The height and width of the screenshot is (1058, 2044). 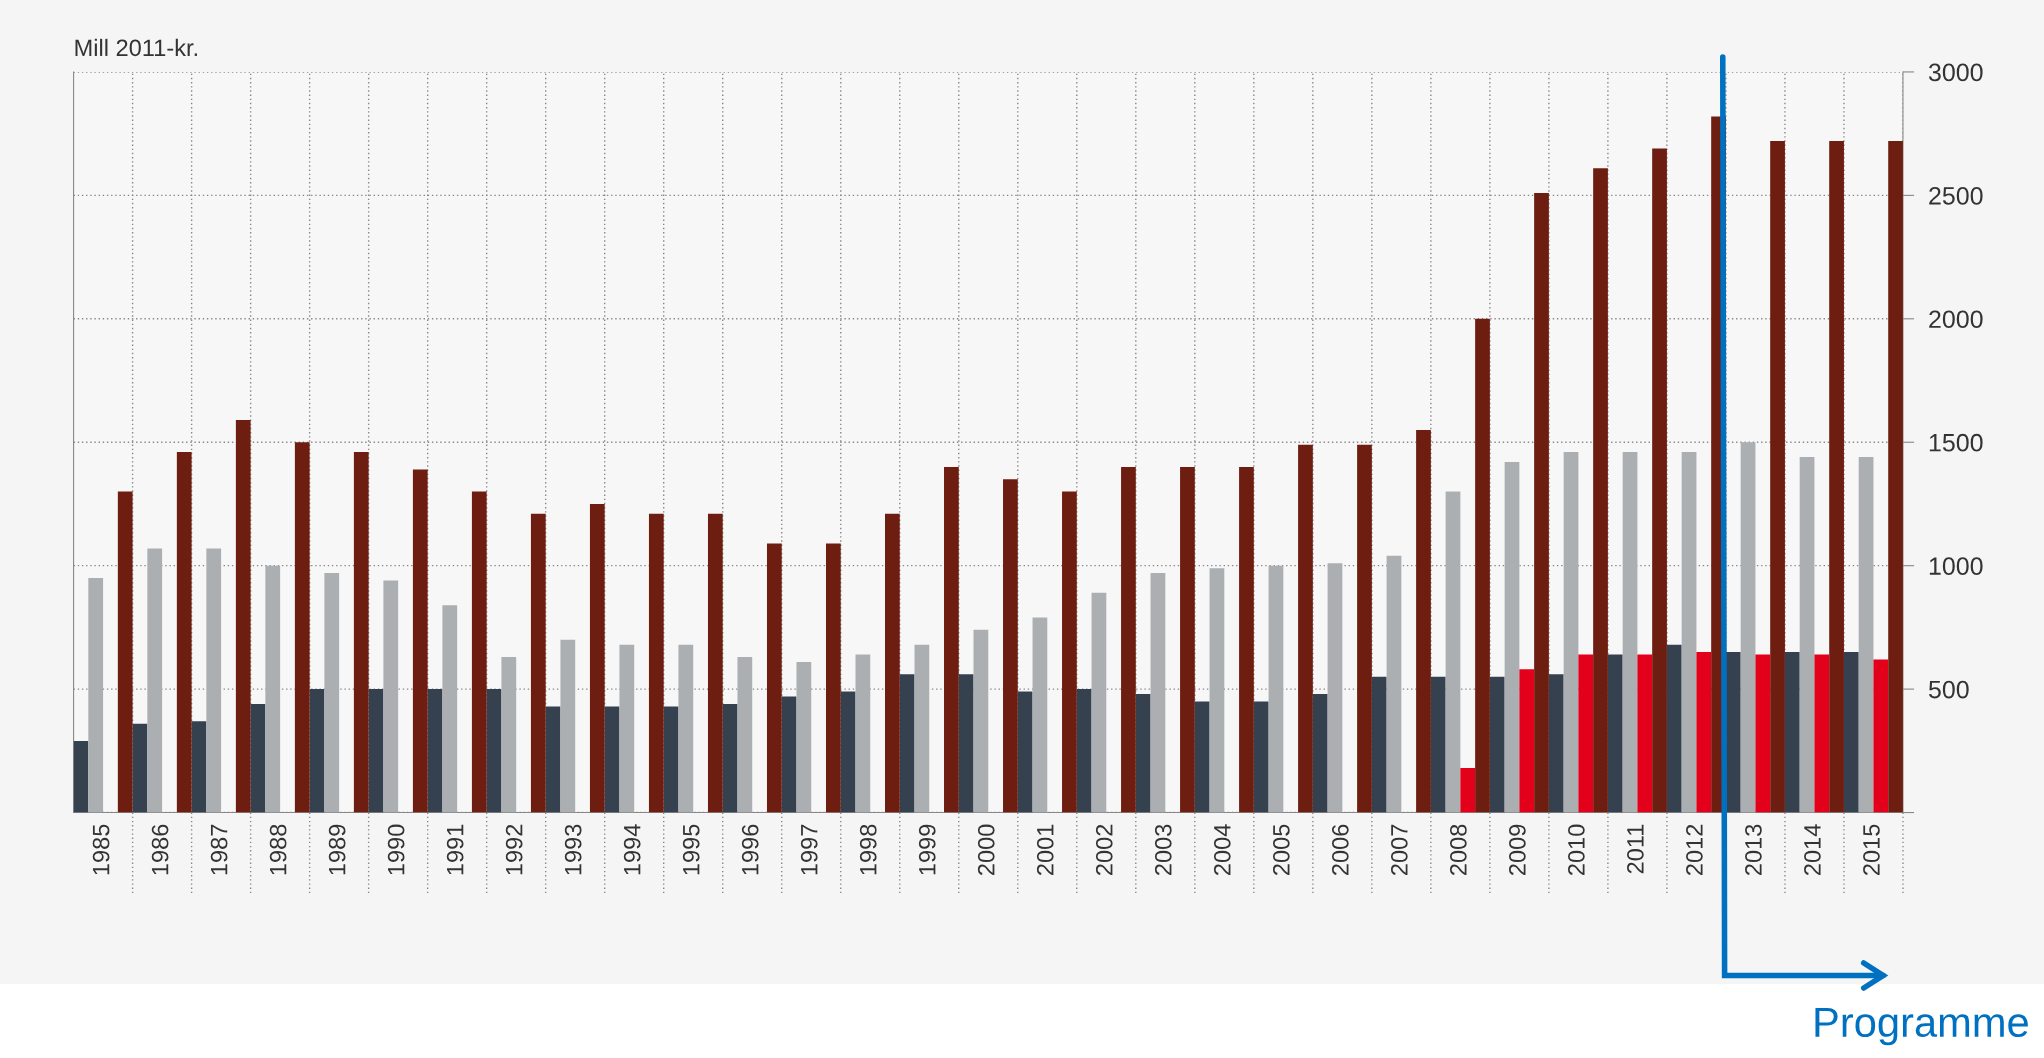 I want to click on y-tick-label: 1500, so click(x=1956, y=442).